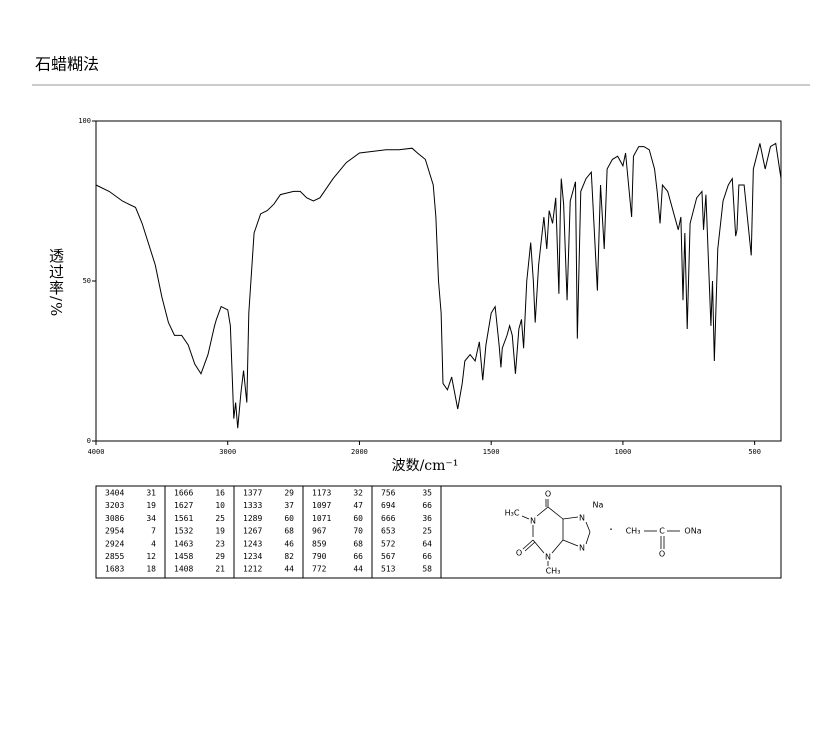 This screenshot has width=822, height=737. I want to click on peak-wavenumber: 3203, so click(114, 505).